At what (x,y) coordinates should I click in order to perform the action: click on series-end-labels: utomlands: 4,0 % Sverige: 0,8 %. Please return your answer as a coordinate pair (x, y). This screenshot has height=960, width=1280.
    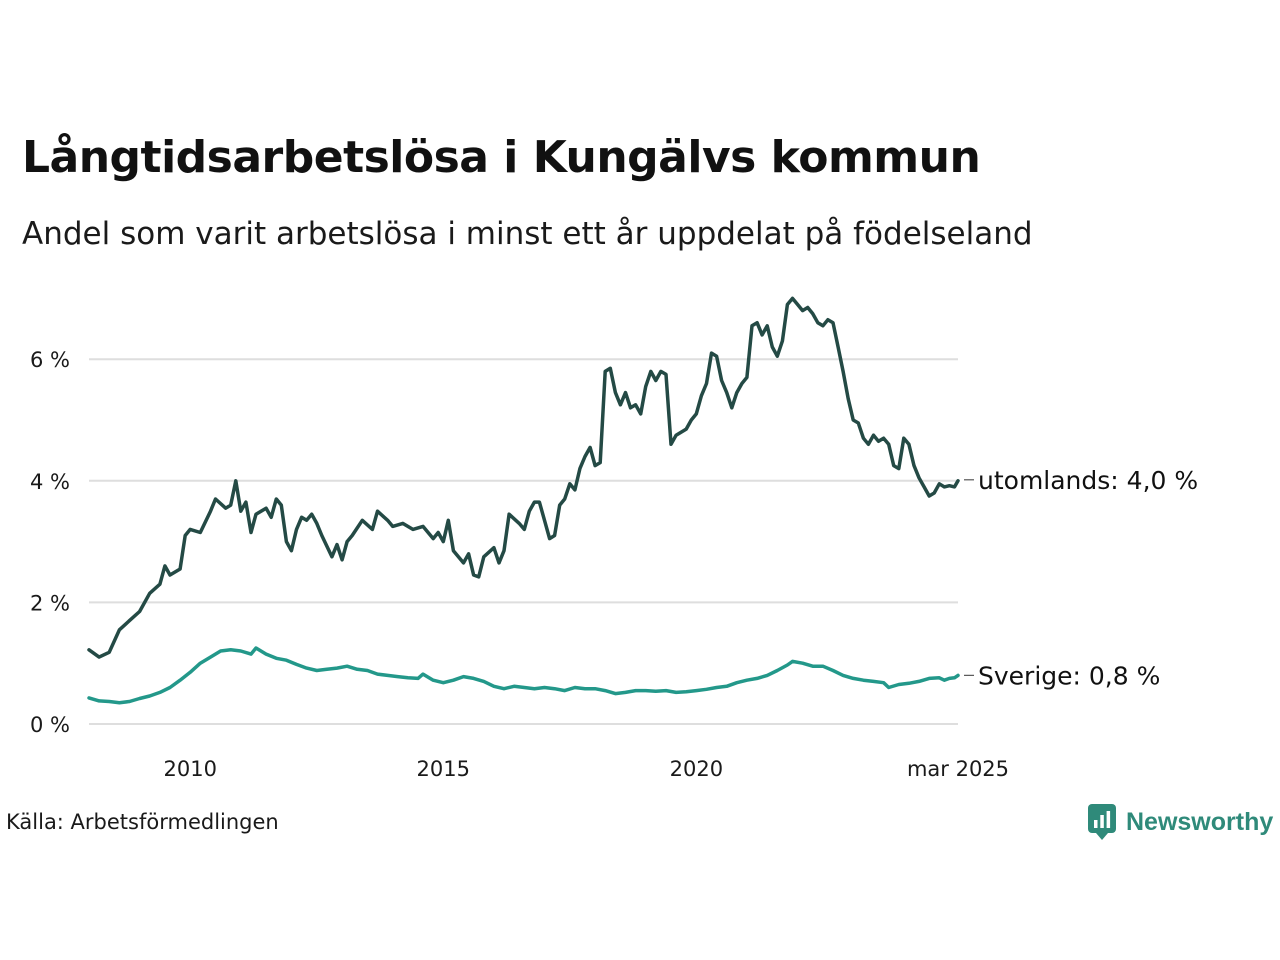
    Looking at the image, I should click on (1081, 578).